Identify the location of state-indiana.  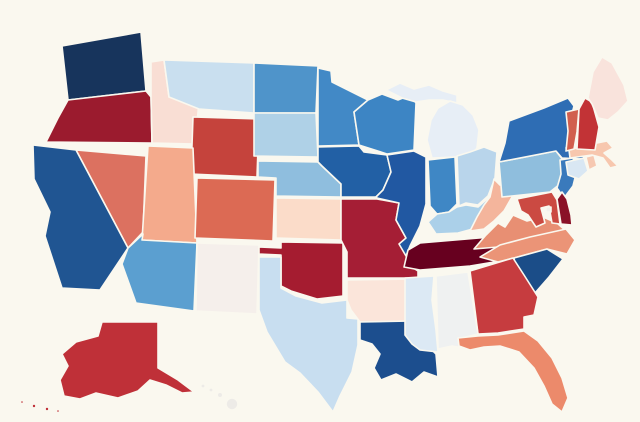
(442, 185).